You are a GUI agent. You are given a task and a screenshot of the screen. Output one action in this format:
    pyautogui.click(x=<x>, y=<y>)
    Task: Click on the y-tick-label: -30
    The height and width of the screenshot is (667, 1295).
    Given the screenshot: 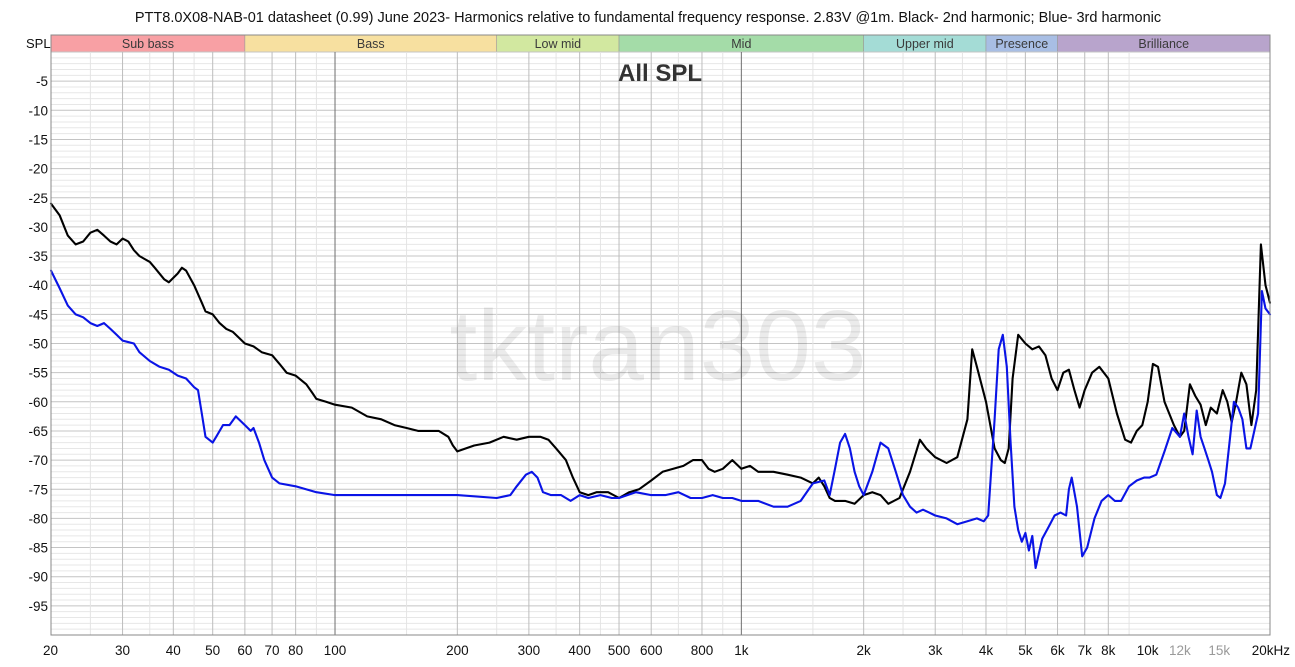 What is the action you would take?
    pyautogui.click(x=38, y=227)
    